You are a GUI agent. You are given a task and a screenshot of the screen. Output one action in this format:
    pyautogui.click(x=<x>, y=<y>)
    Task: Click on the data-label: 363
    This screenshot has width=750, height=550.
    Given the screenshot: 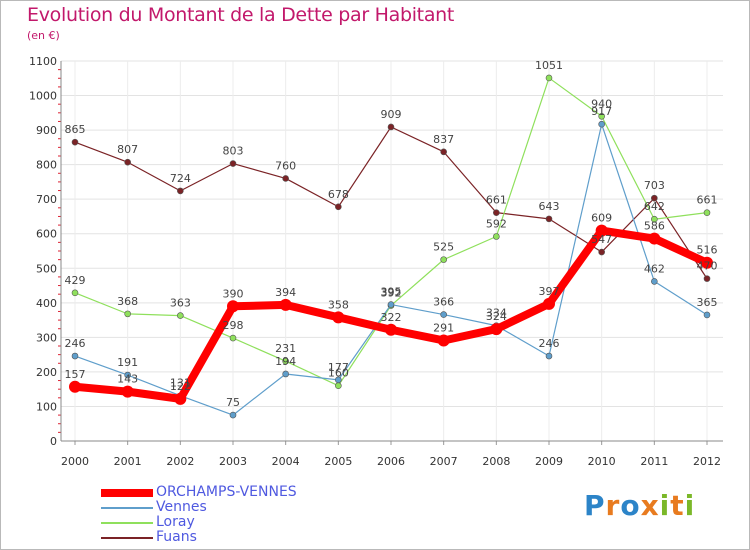 What is the action you would take?
    pyautogui.click(x=180, y=303)
    